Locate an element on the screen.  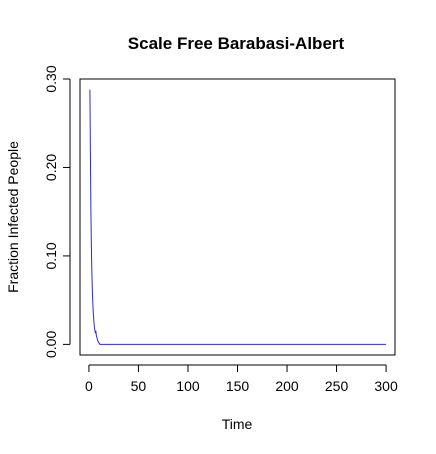
x-axis-label: Time is located at coordinates (237, 424).